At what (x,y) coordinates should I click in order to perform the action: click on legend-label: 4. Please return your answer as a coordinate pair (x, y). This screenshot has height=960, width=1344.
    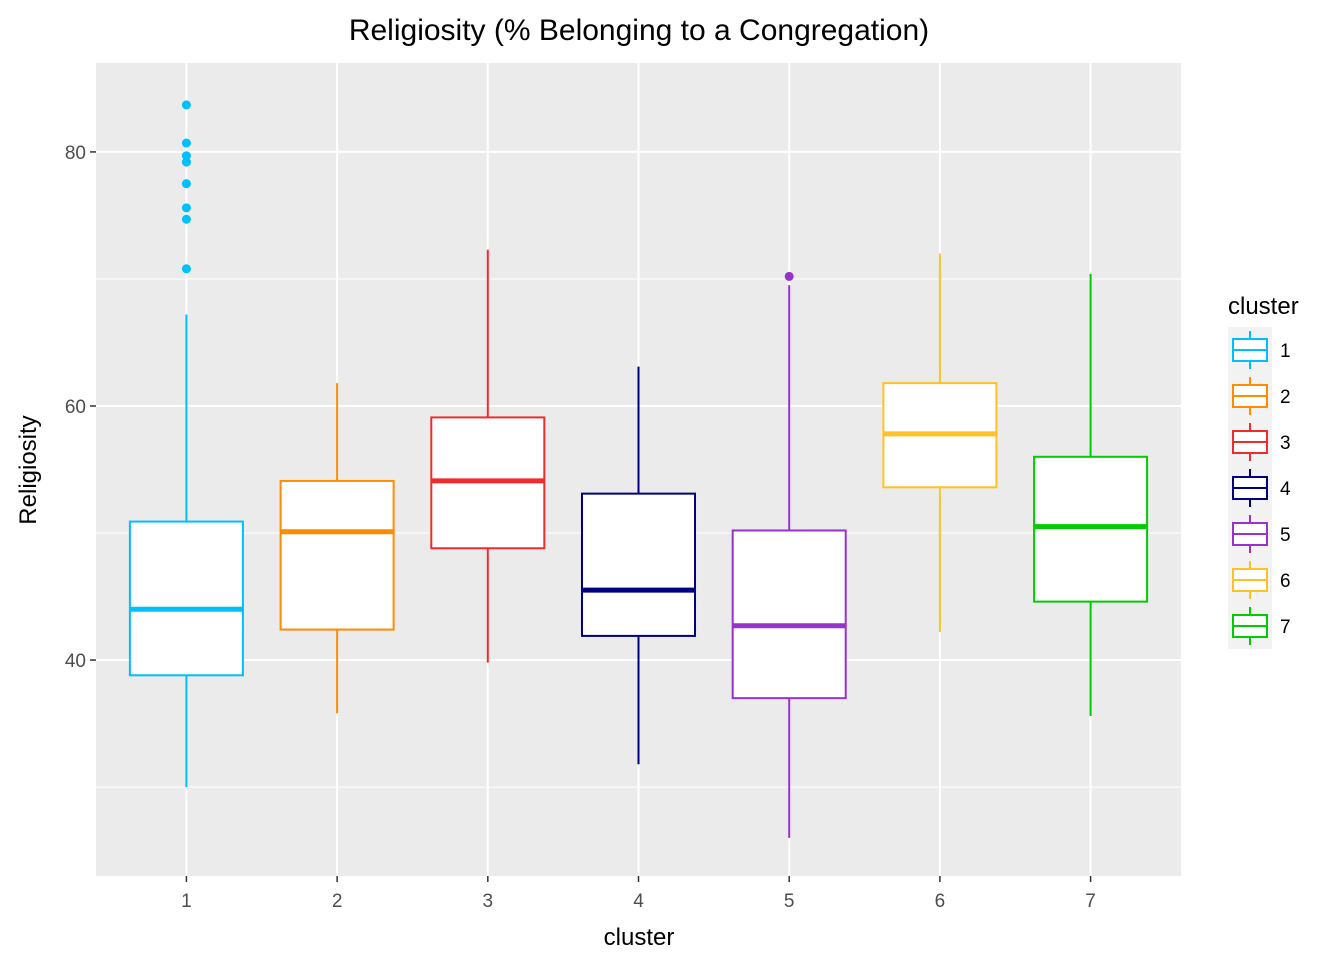
    Looking at the image, I should click on (1285, 489).